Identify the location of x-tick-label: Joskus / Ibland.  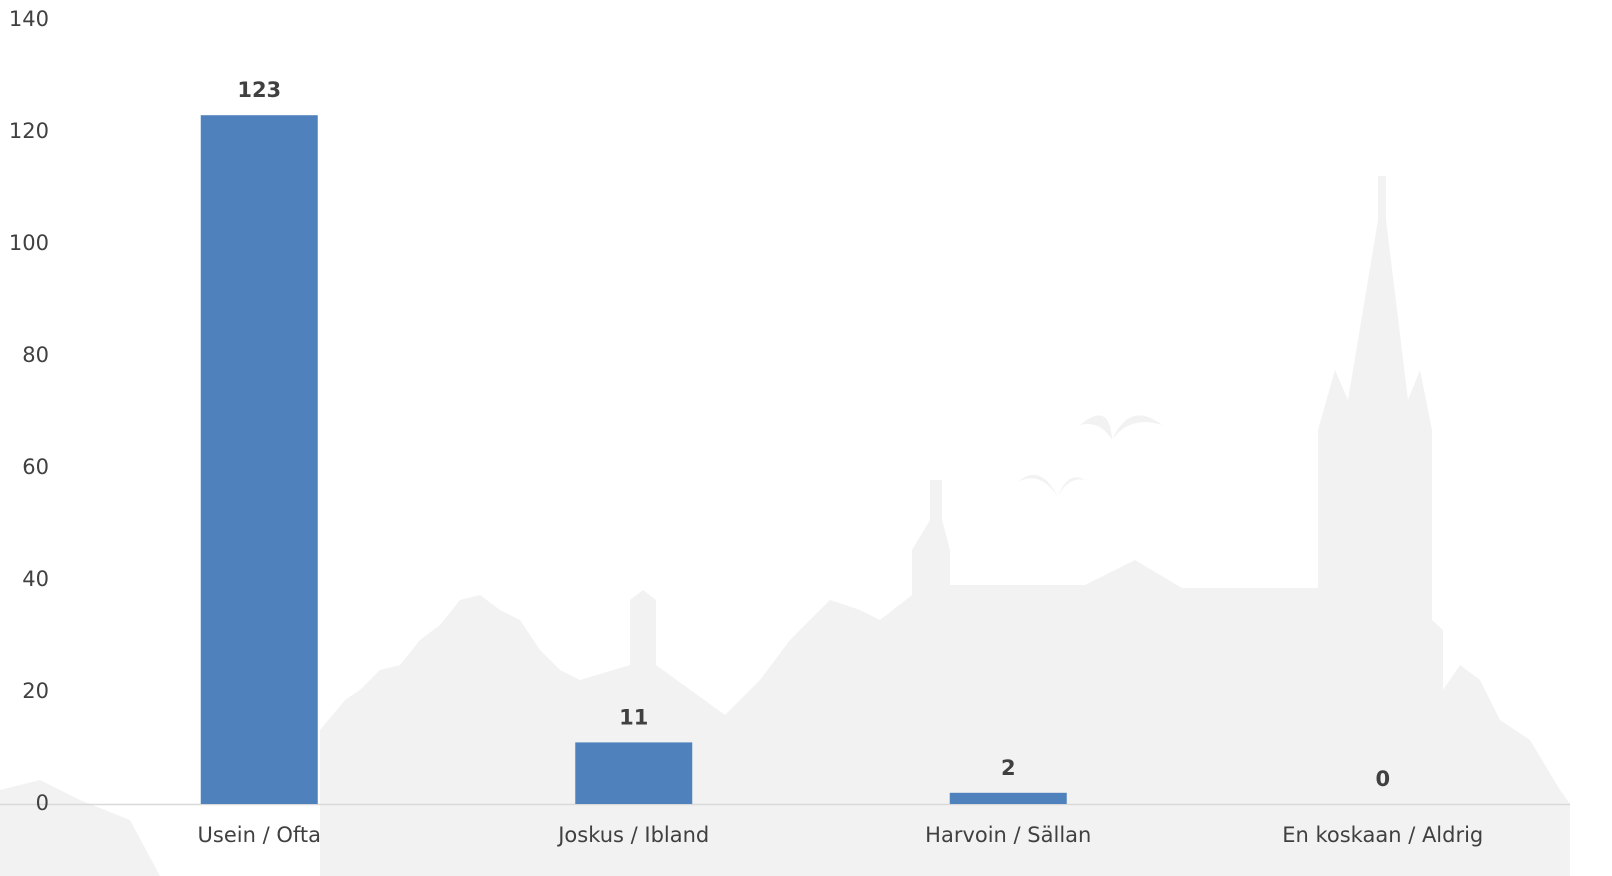
(632, 835).